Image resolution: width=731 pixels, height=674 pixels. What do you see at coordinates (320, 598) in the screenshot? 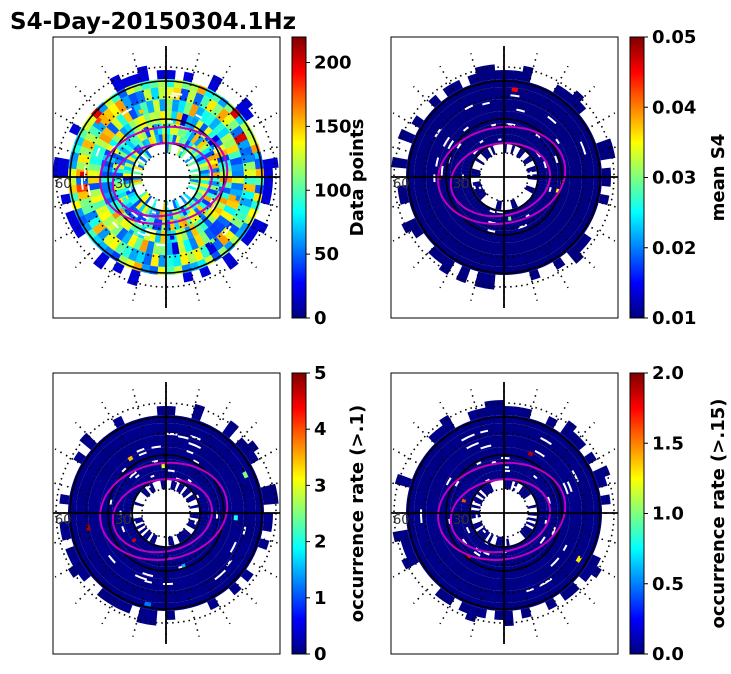
I see `colorbar-tick-label: 1` at bounding box center [320, 598].